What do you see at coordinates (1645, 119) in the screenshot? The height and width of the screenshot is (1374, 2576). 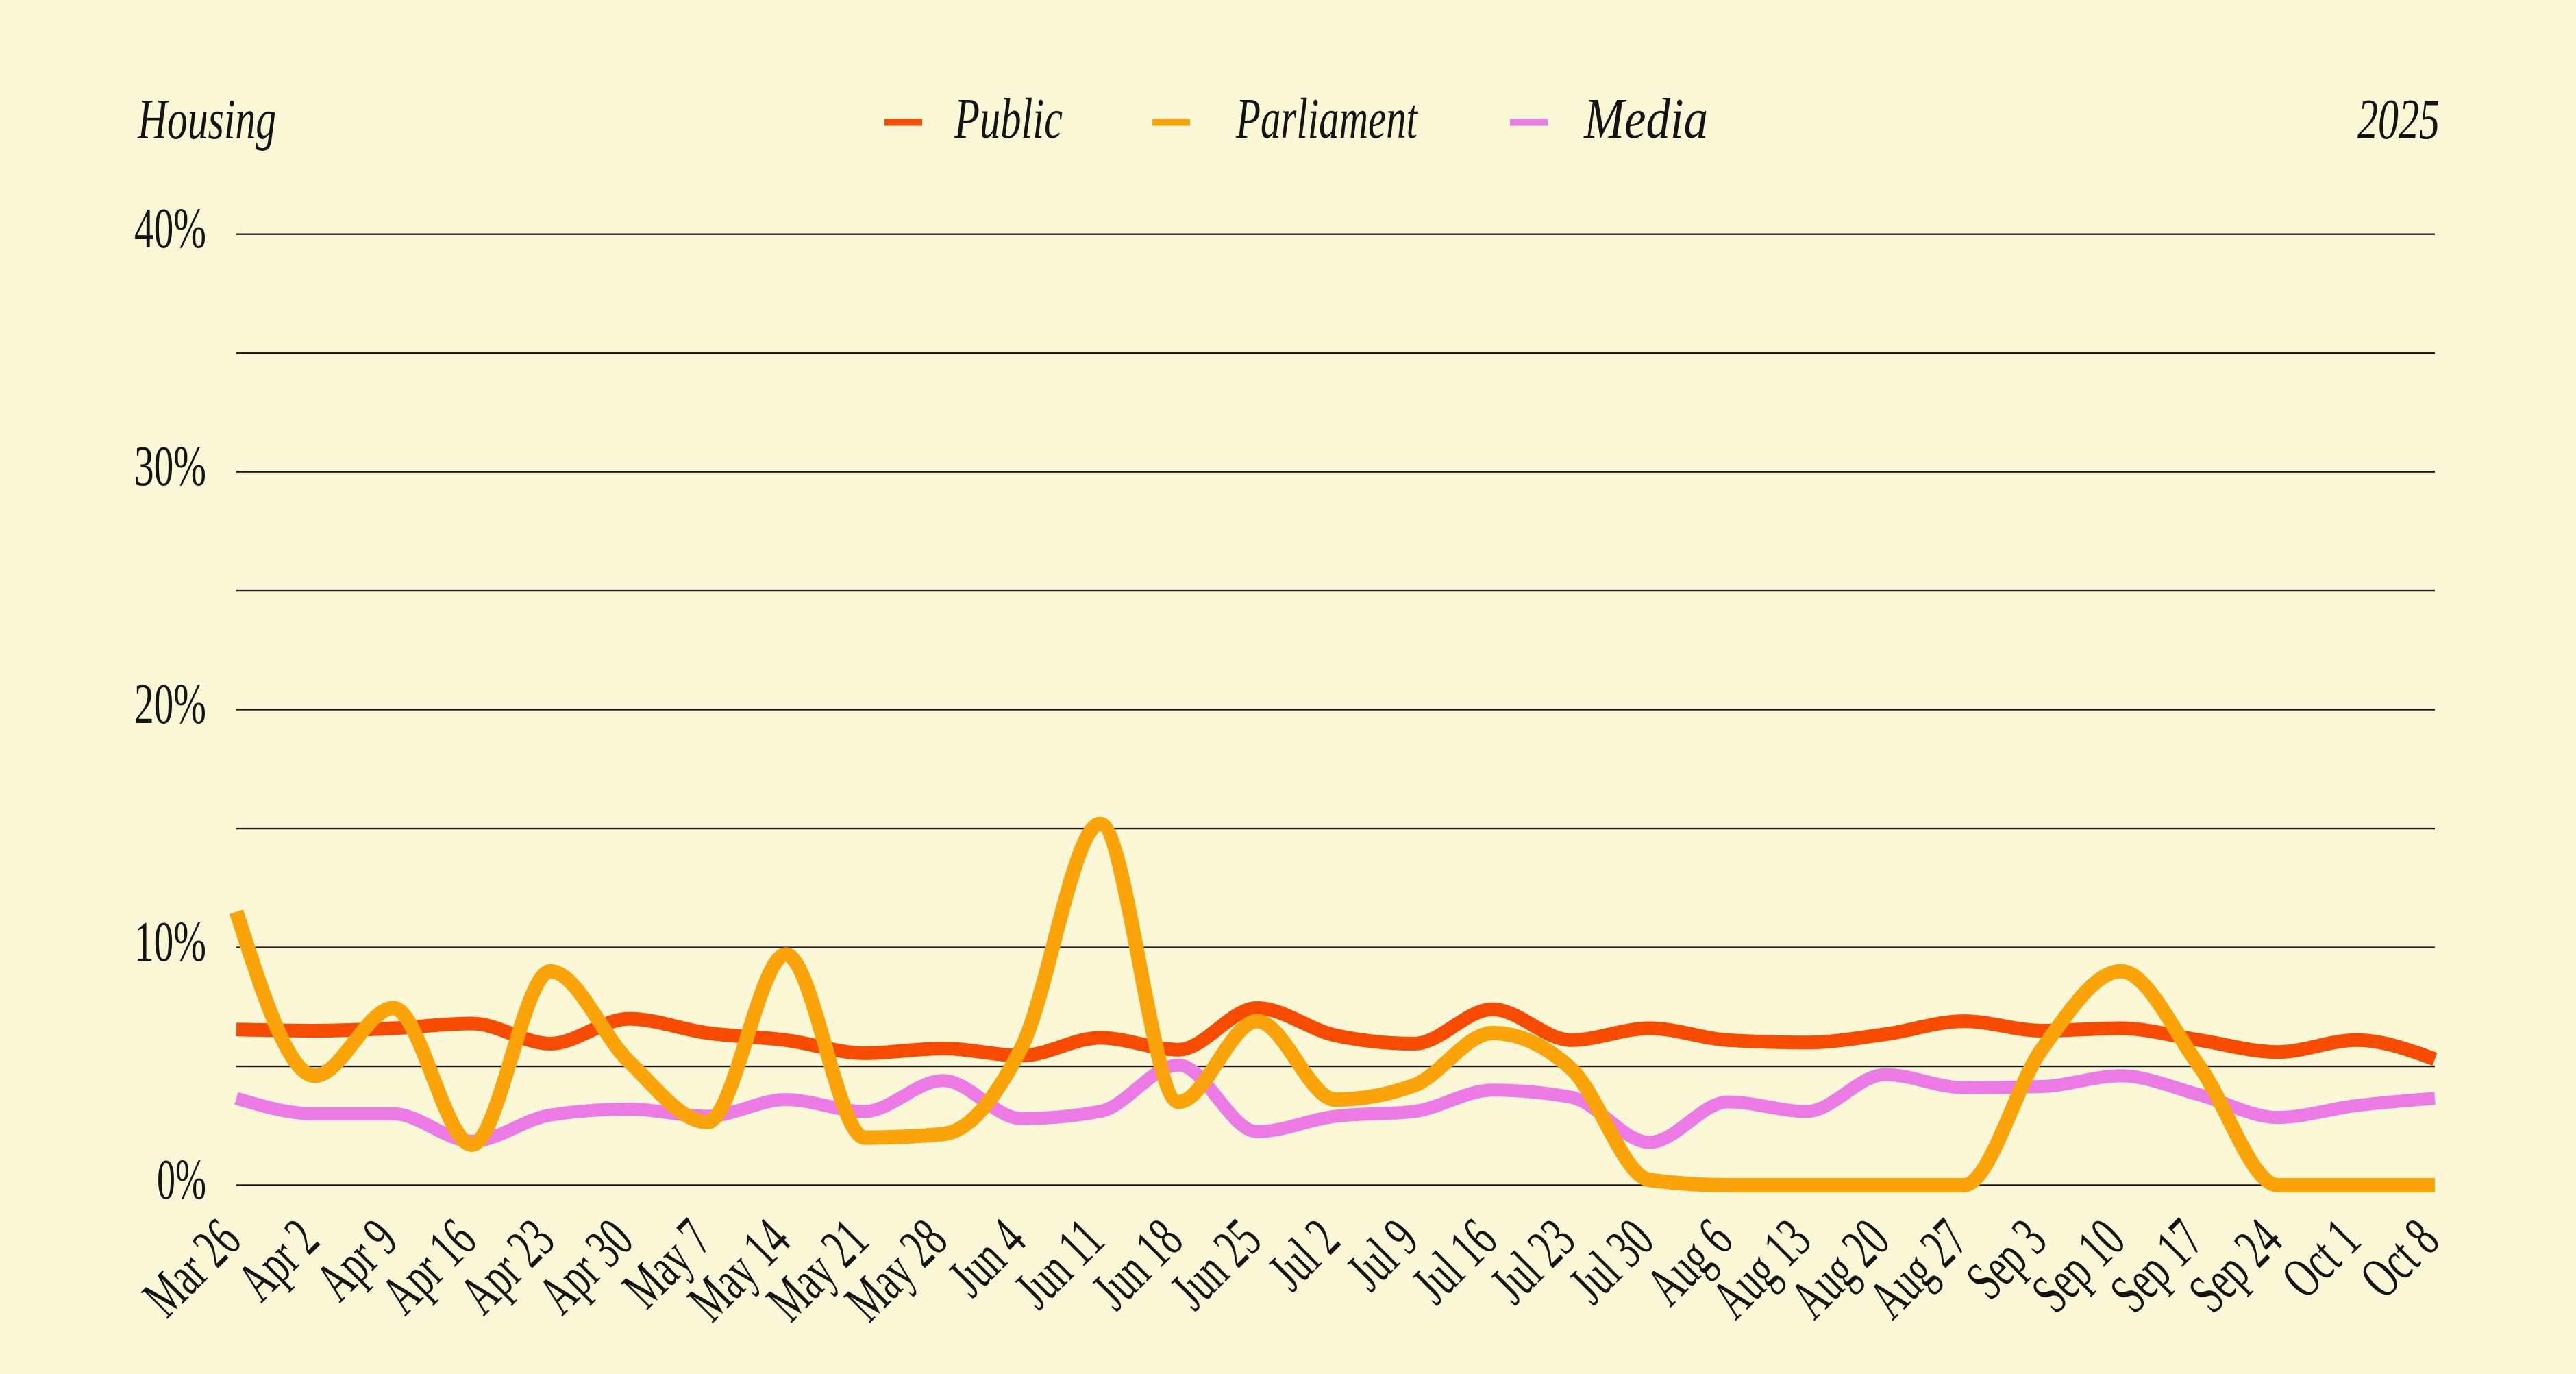 I see `svg-text: Media` at bounding box center [1645, 119].